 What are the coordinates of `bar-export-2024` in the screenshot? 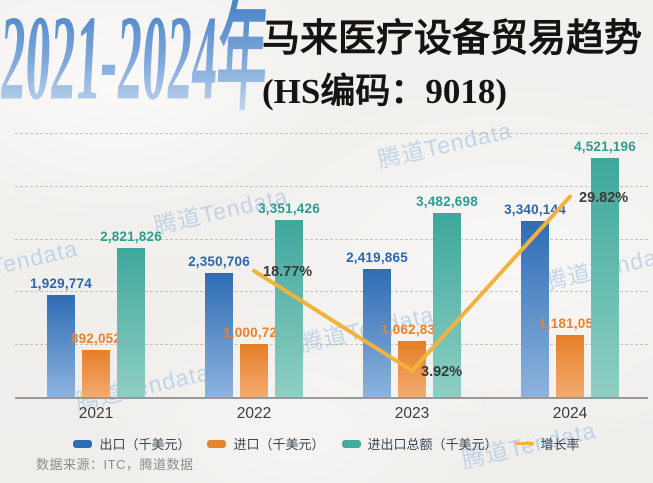 It's located at (535, 308).